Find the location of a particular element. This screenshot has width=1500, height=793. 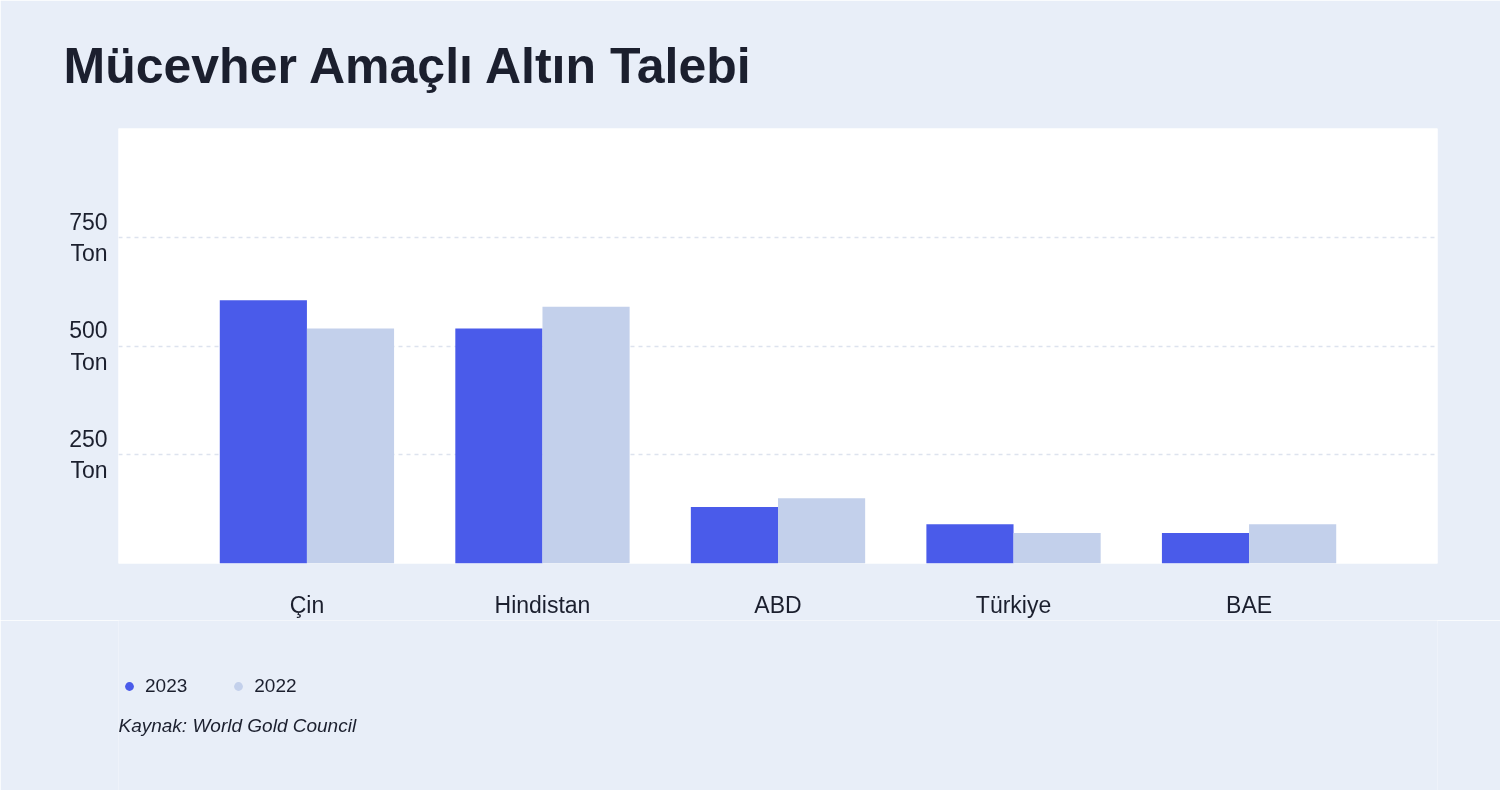

y-tick-label: 750 Ton is located at coordinates (88, 237).